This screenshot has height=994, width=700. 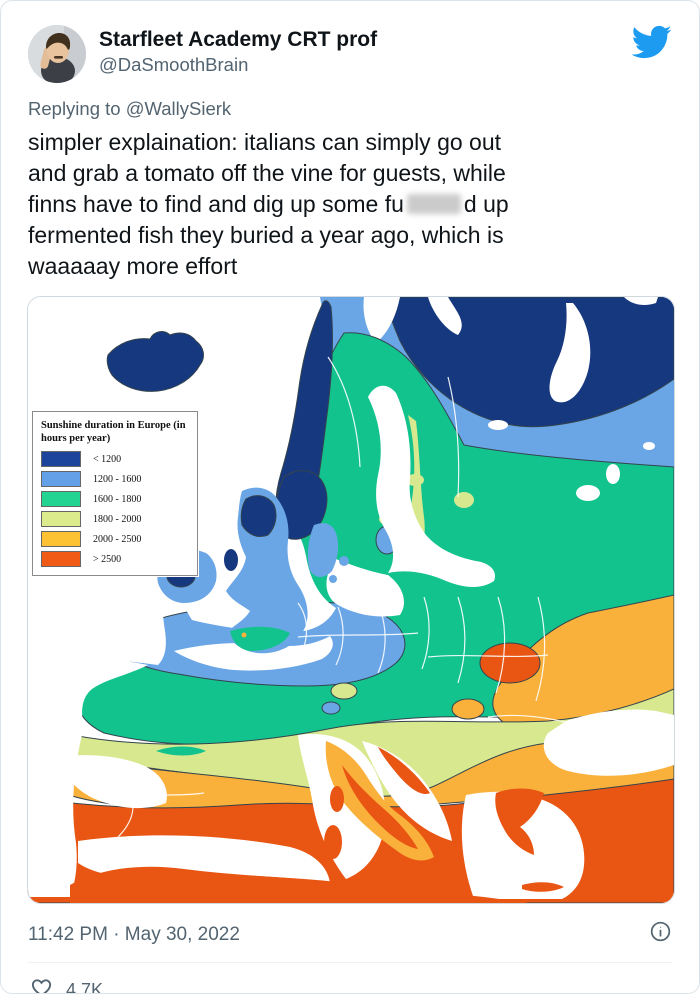 What do you see at coordinates (350, 934) in the screenshot?
I see `tweet-meta-row: 11:42 PM · May 30, 2022` at bounding box center [350, 934].